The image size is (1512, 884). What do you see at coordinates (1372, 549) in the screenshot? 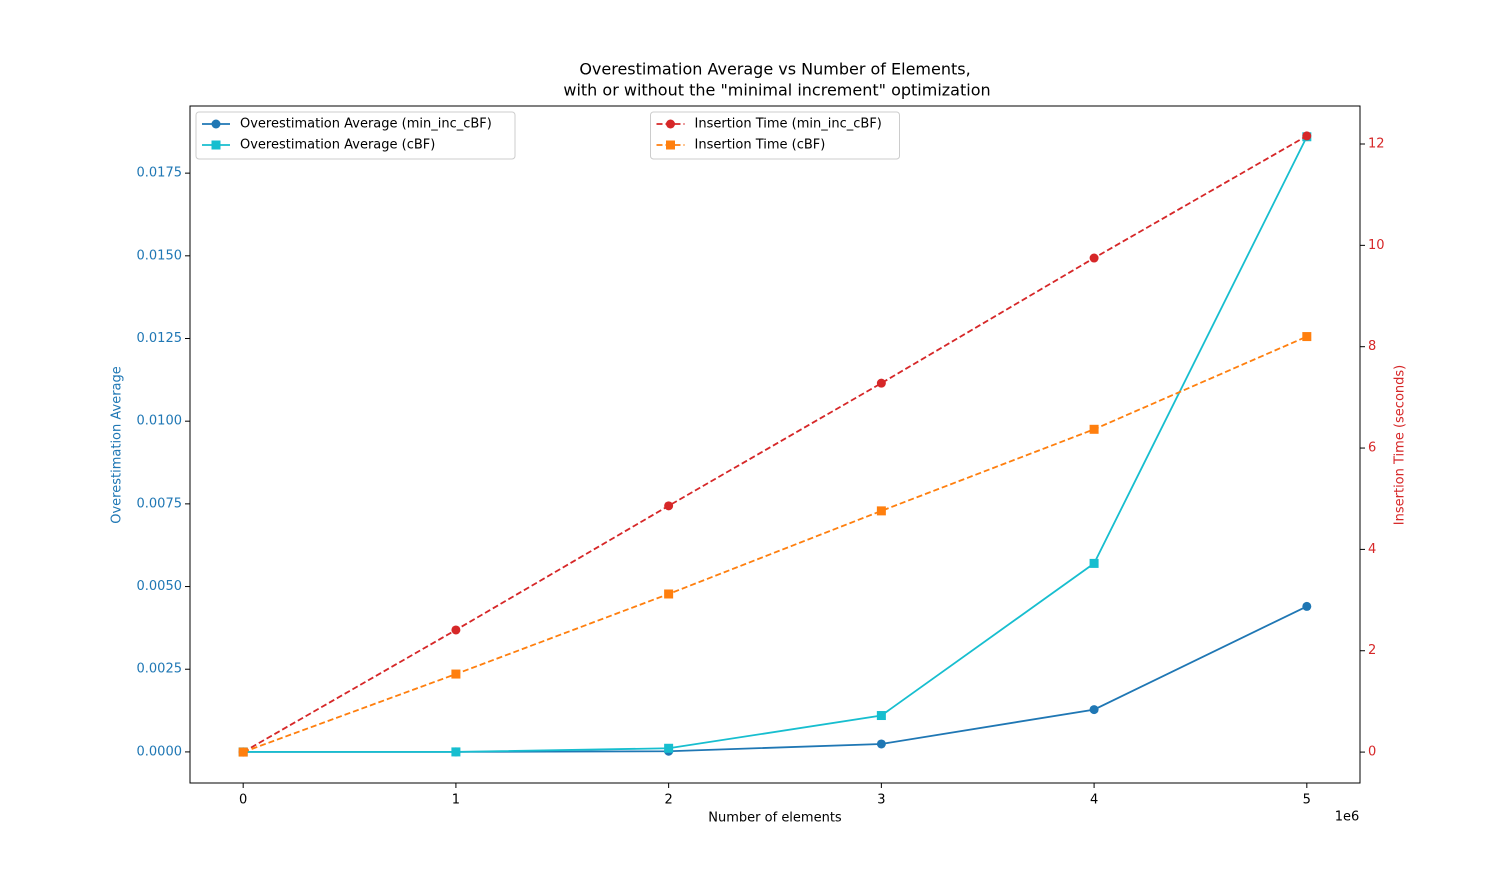
I see `y2-tick-label: 4` at bounding box center [1372, 549].